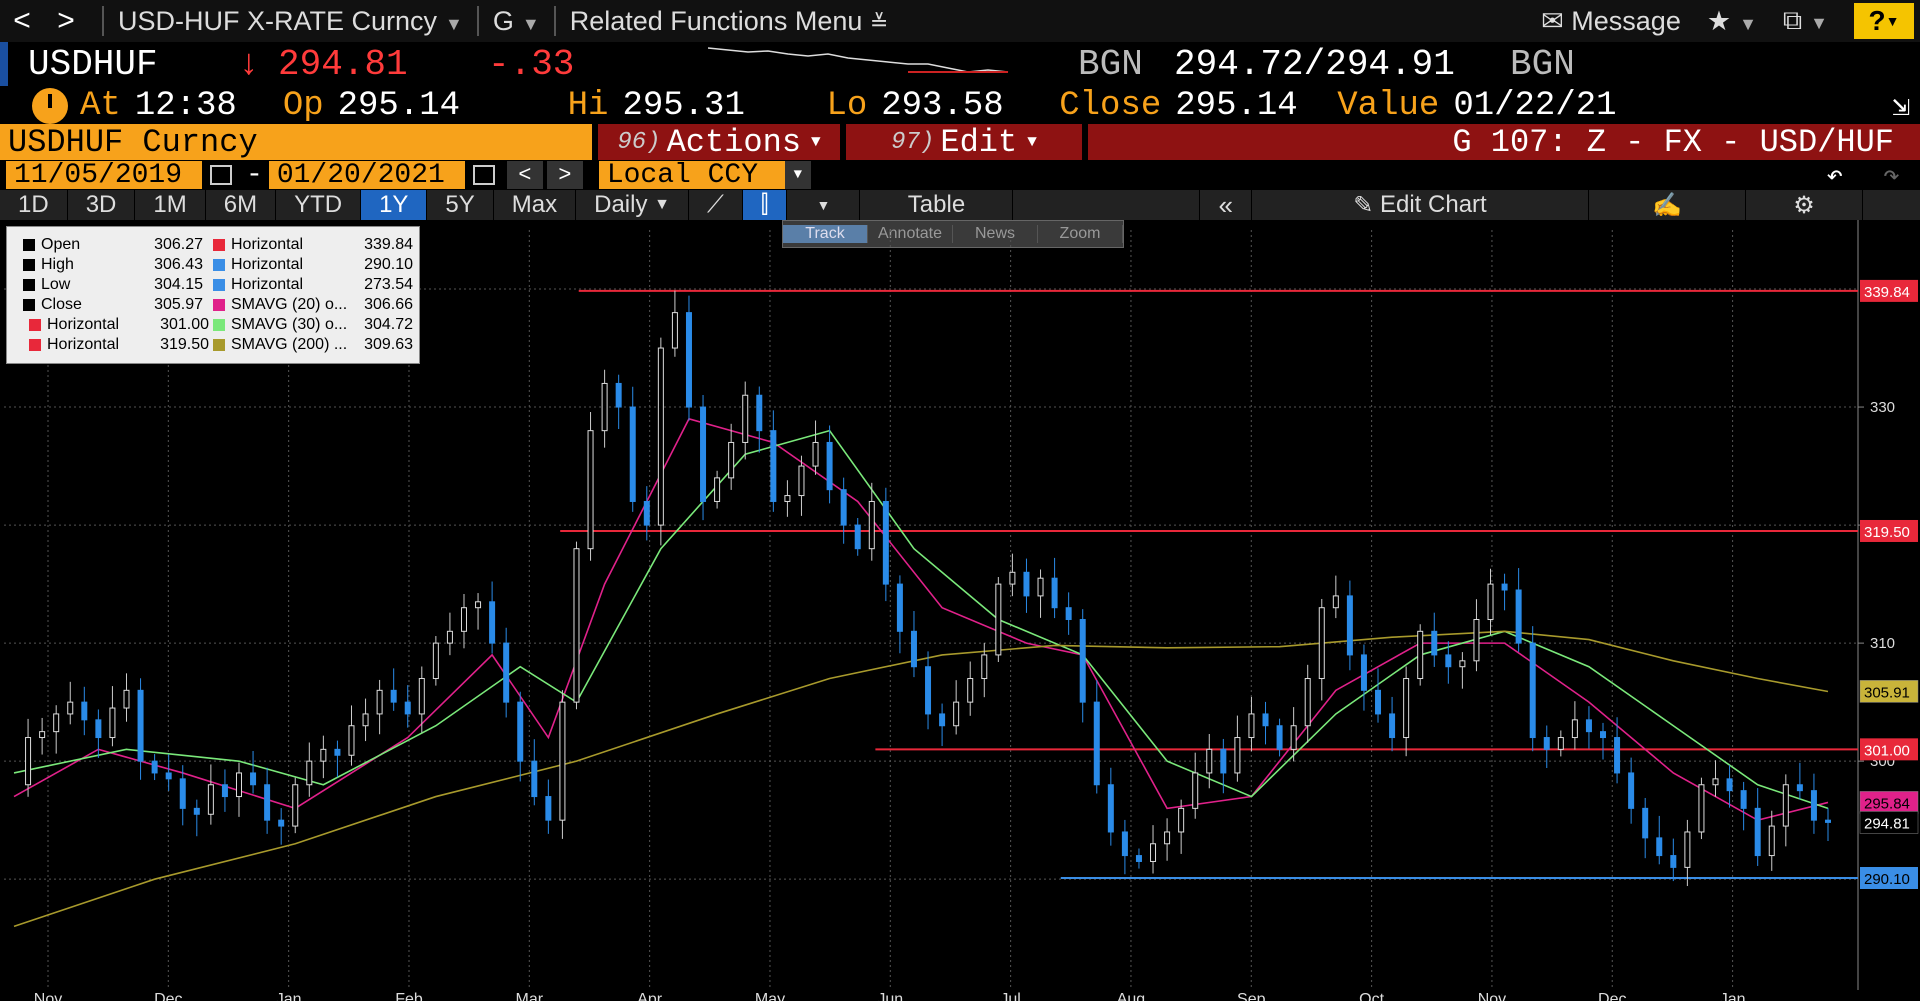  I want to click on chart-type-dropdown: ▼, so click(824, 205).